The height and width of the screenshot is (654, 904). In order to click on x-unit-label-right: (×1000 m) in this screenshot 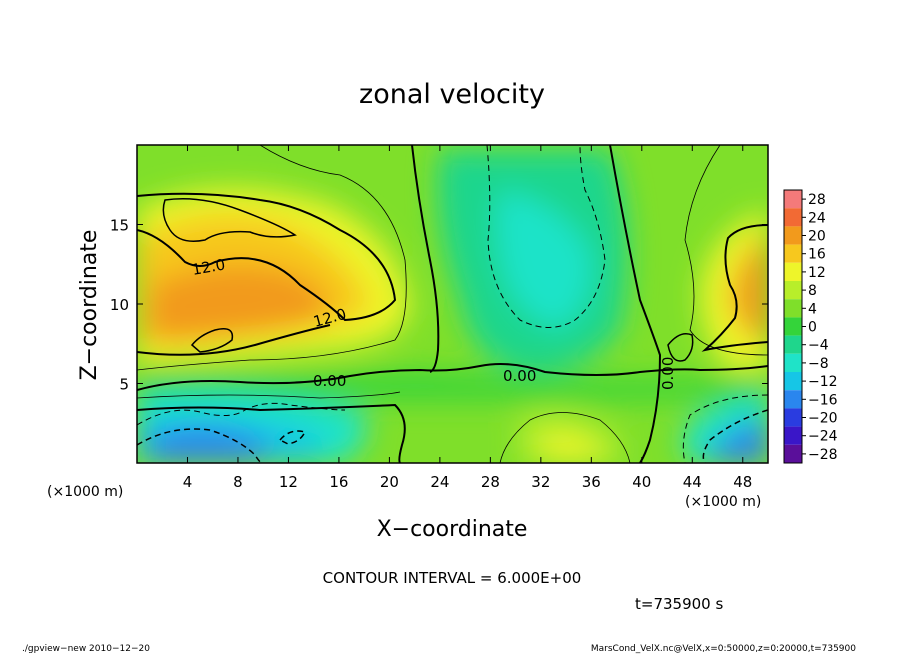, I will do `click(723, 502)`.